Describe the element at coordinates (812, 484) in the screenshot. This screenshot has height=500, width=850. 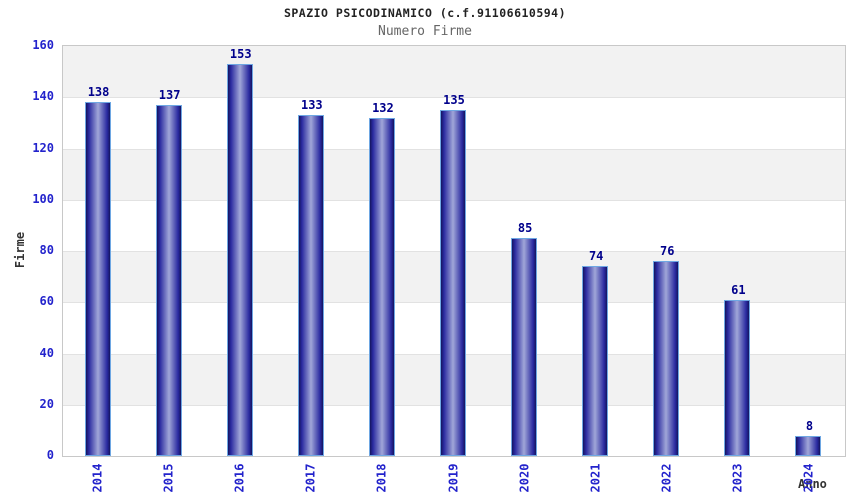
I see `x-axis-label: Anno` at that location.